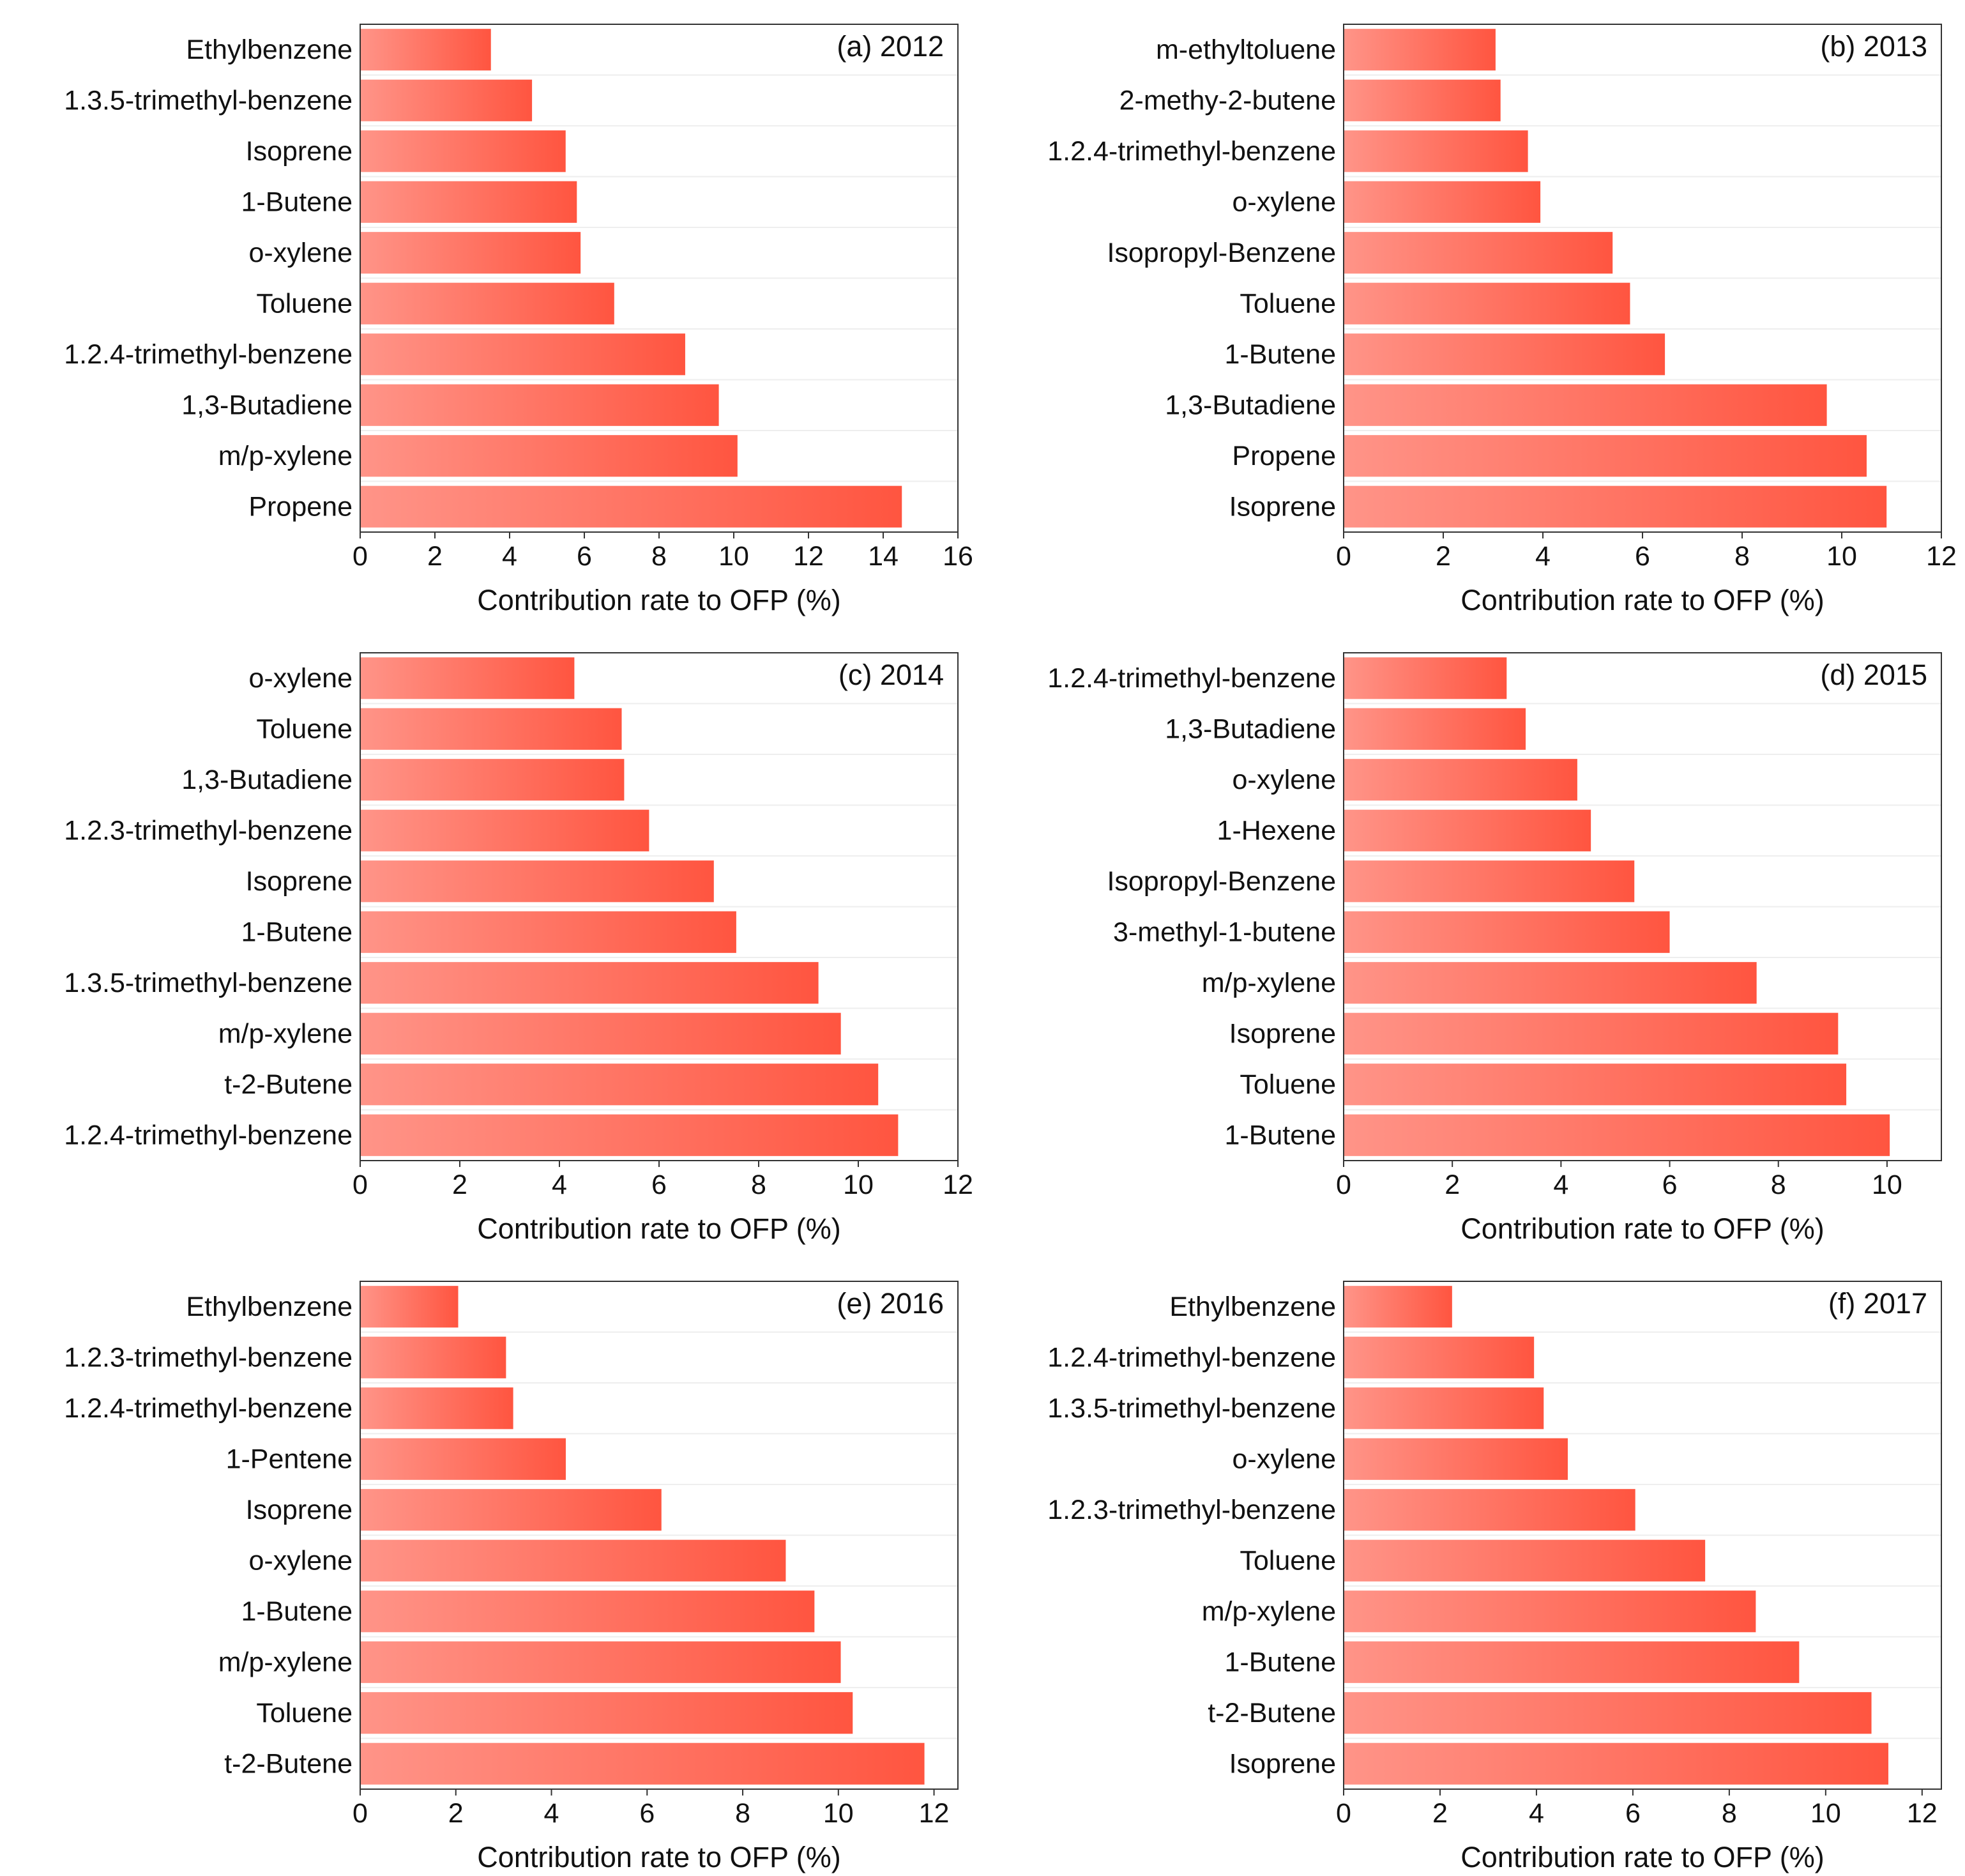 The image size is (1965, 1876). I want to click on panel-label: (c) 2014, so click(891, 675).